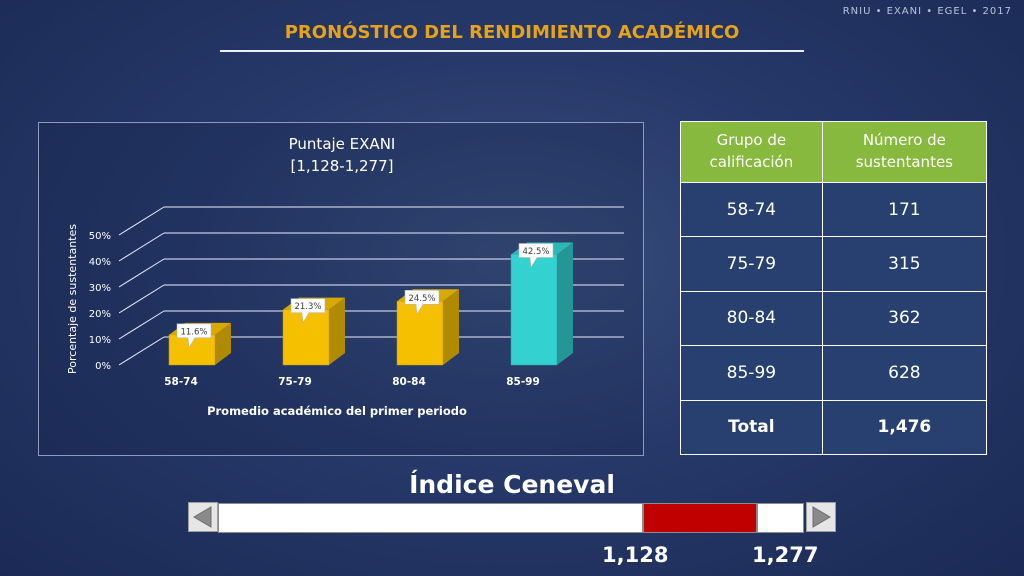 Image resolution: width=1024 pixels, height=576 pixels. What do you see at coordinates (751, 318) in the screenshot?
I see `table-cell-group: 80-84` at bounding box center [751, 318].